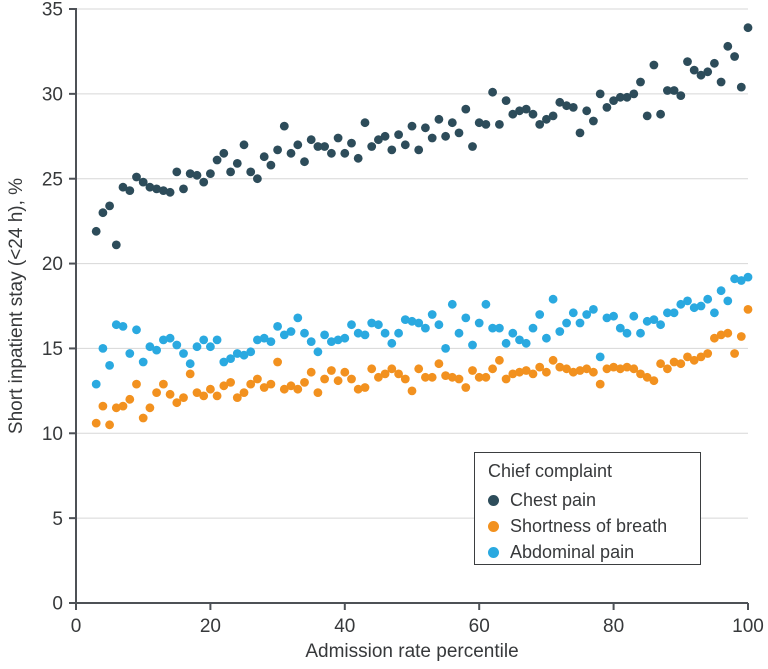 The height and width of the screenshot is (669, 768). I want to click on legend-item-shortness-of-breath: Shortness of breath, so click(594, 526).